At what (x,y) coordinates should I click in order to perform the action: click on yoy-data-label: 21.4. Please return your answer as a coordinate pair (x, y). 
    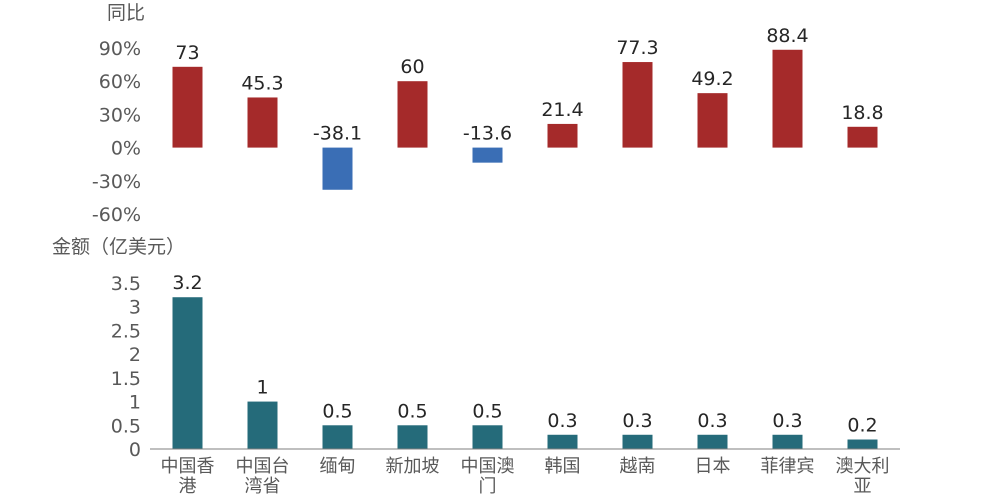
    Looking at the image, I should click on (562, 110).